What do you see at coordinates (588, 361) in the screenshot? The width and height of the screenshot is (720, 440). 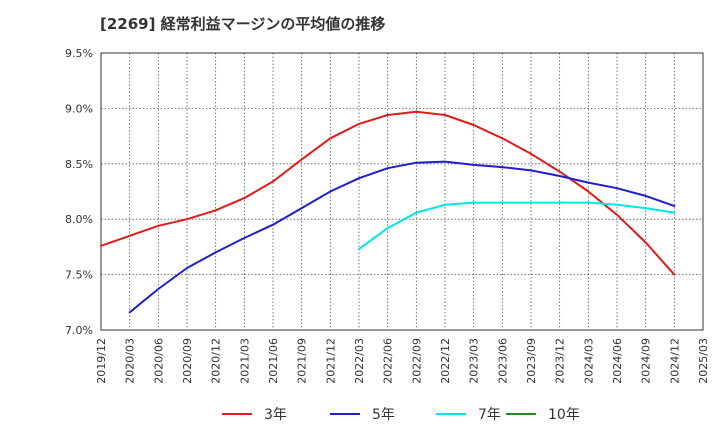 I see `x-tick-label: 2024/03` at bounding box center [588, 361].